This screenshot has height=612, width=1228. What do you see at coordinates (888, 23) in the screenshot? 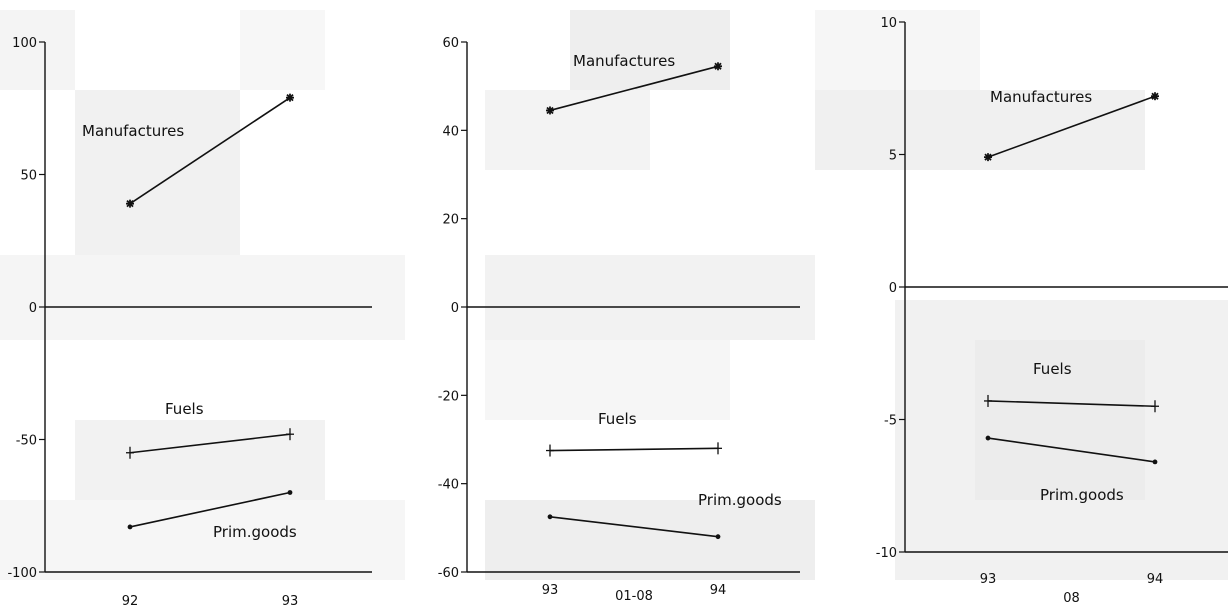
I see `y-tick-label: 10` at bounding box center [888, 23].